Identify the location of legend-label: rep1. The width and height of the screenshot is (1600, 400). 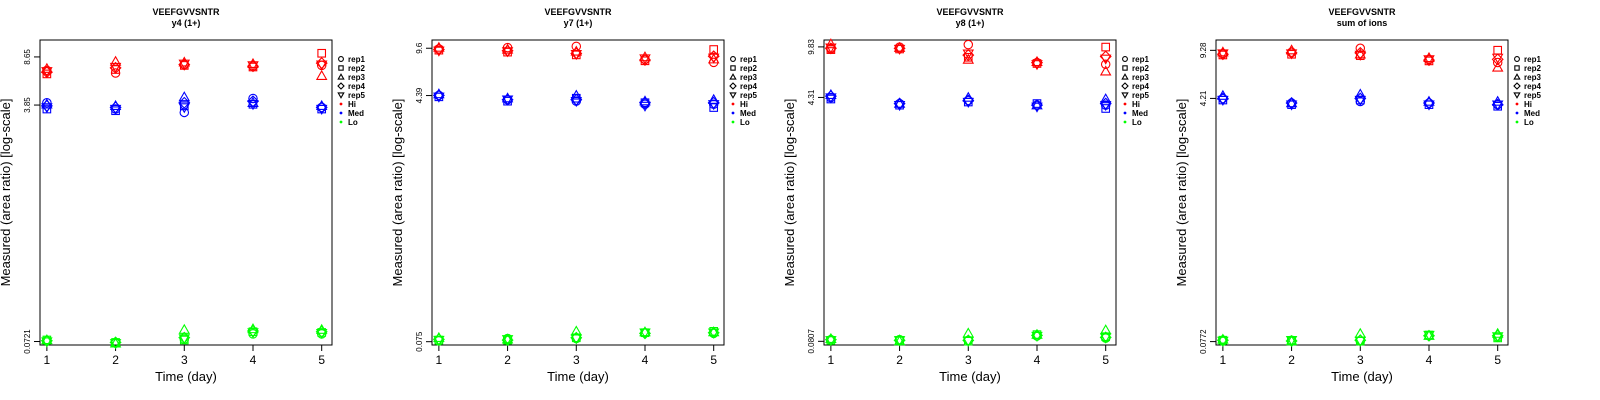
(356, 59).